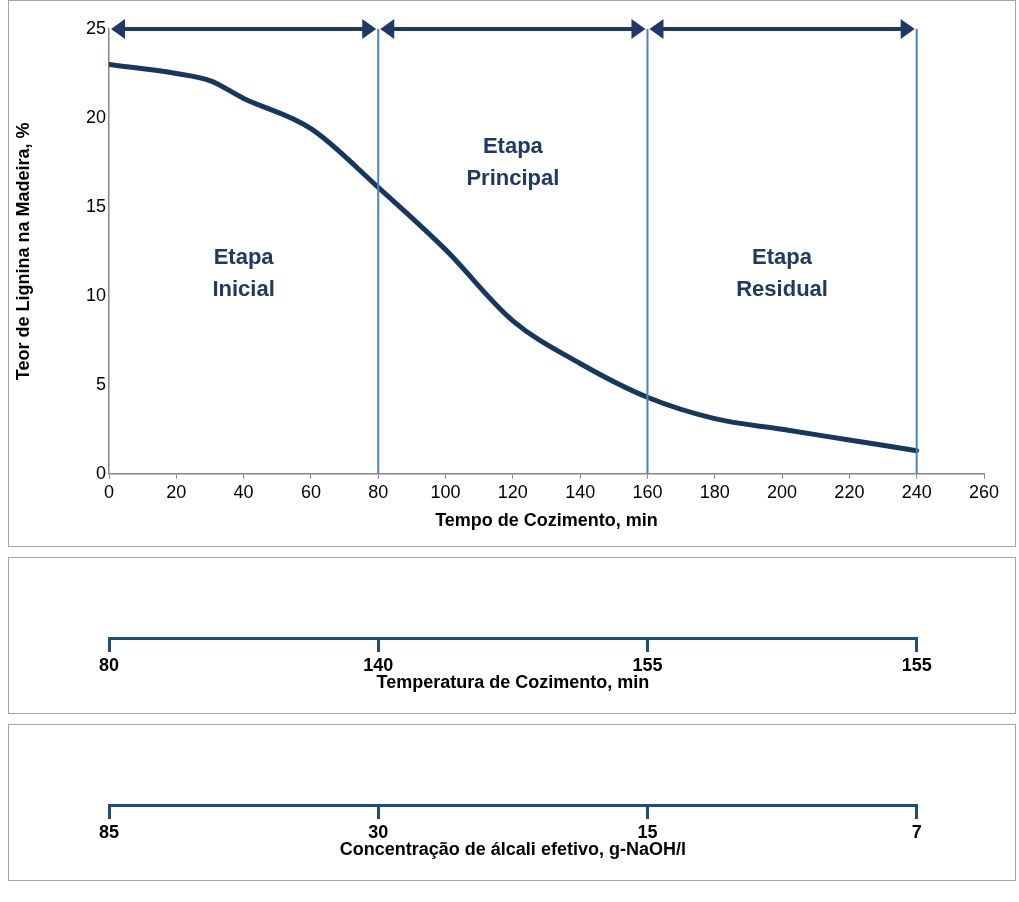  Describe the element at coordinates (378, 831) in the screenshot. I see `category-label: 30` at that location.